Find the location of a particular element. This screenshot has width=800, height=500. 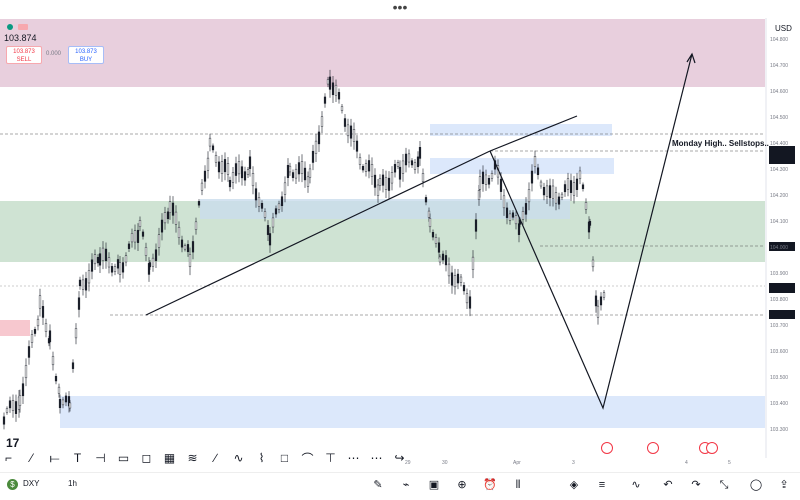

wave-icon: ∿ is located at coordinates (238, 458).